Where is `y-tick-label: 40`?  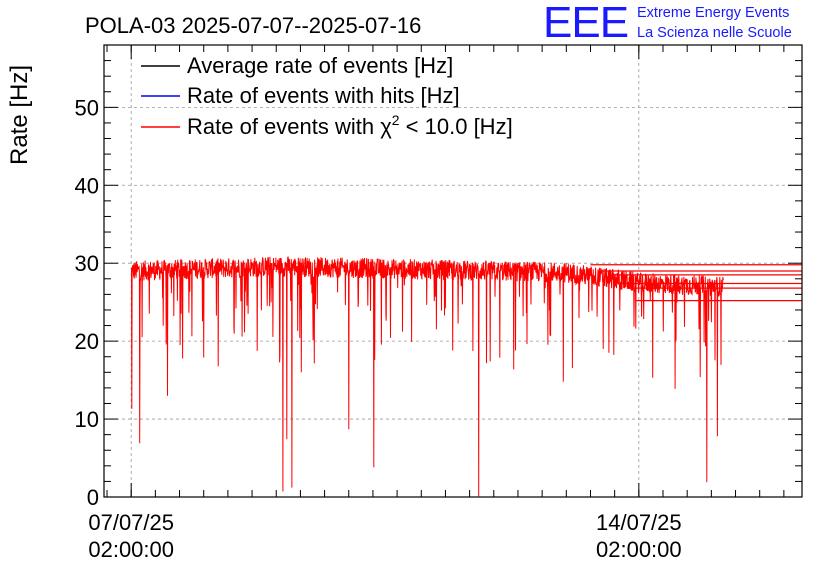 y-tick-label: 40 is located at coordinates (87, 185).